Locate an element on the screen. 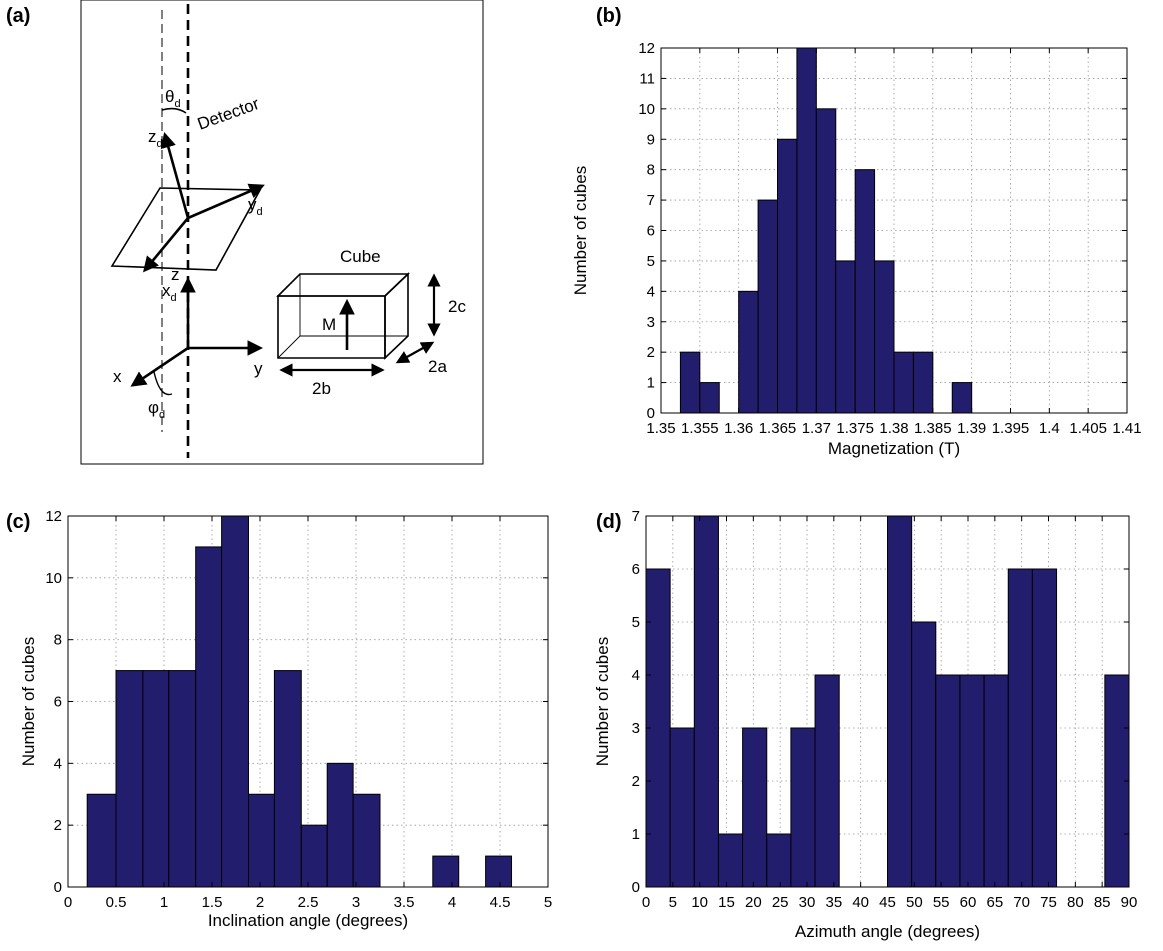 Image resolution: width=1163 pixels, height=951 pixels. x-tick-label: 50 is located at coordinates (914, 902).